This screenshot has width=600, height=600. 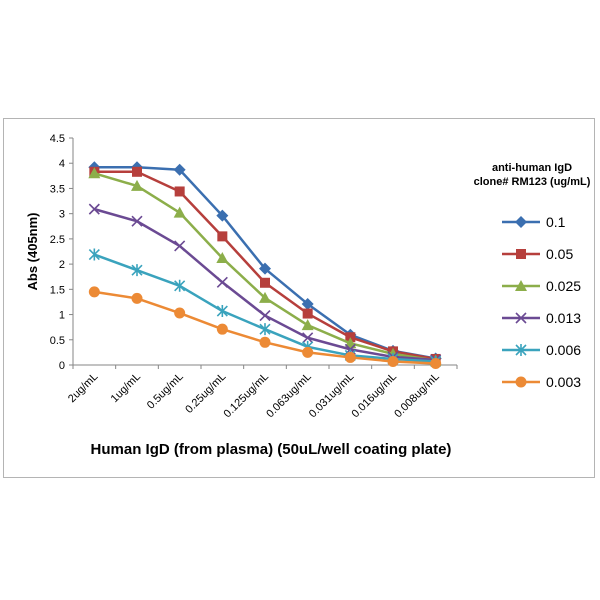 I want to click on series-0.003, so click(x=265, y=327).